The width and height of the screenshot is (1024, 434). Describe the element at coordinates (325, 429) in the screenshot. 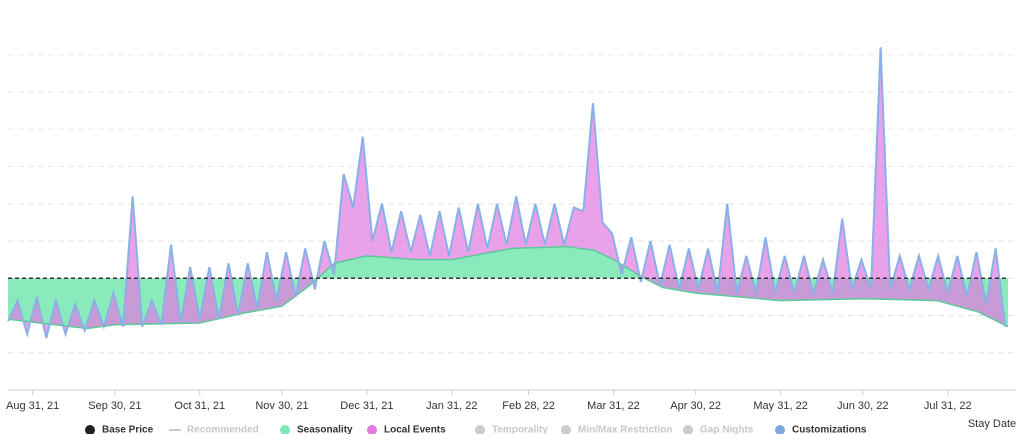

I see `legend-label: Seasonality` at that location.